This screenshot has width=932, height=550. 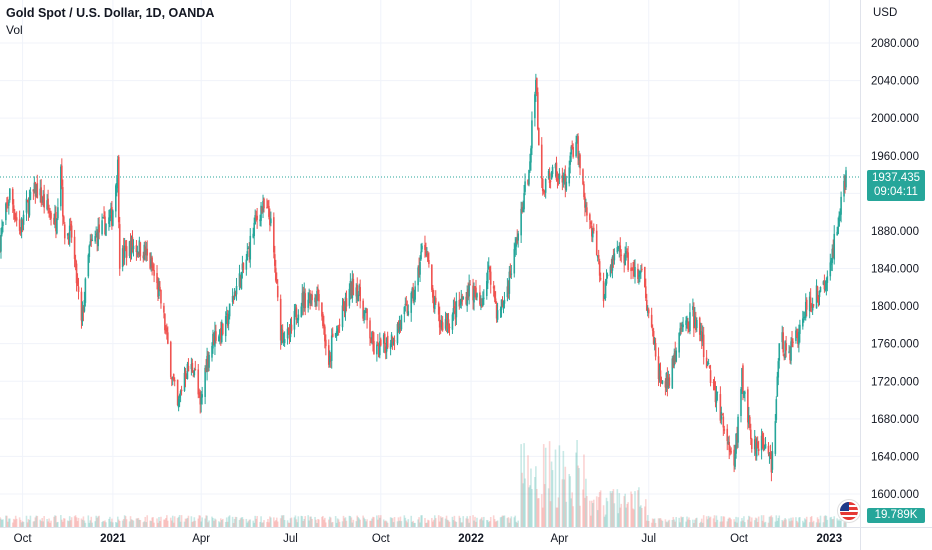 What do you see at coordinates (895, 420) in the screenshot?
I see `y-tick-label: 1680.000` at bounding box center [895, 420].